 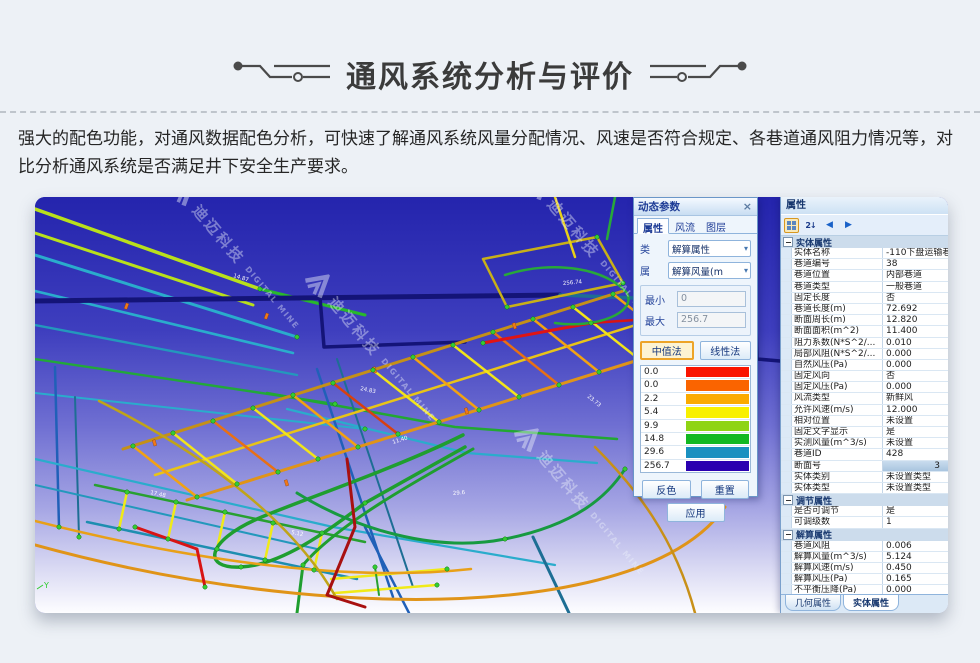 What do you see at coordinates (747, 206) in the screenshot?
I see `close-icon: ×` at bounding box center [747, 206].